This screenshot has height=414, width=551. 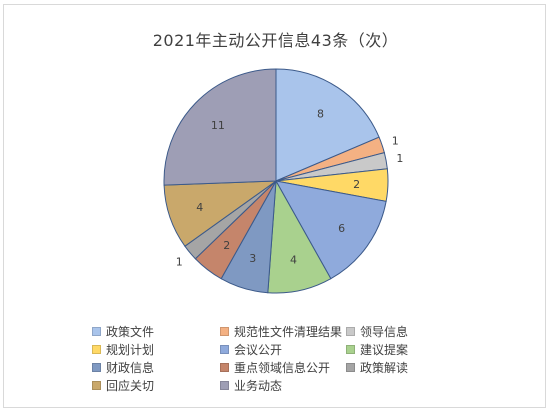 What do you see at coordinates (258, 386) in the screenshot?
I see `legend-label: 业务动态` at bounding box center [258, 386].